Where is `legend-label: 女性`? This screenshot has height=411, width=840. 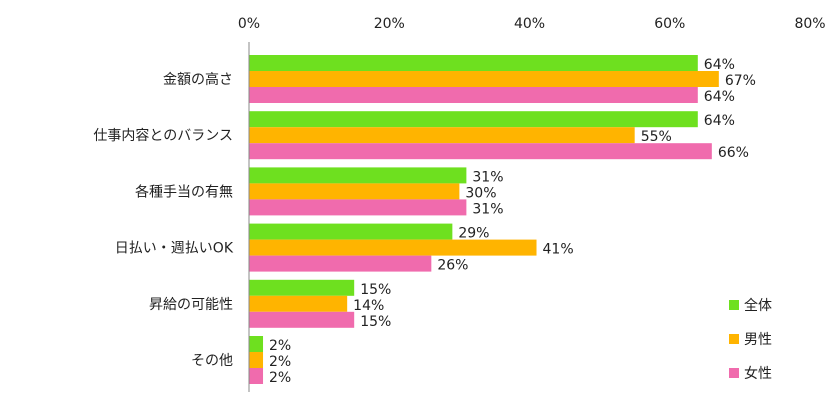
legend-label: 女性 is located at coordinates (758, 373).